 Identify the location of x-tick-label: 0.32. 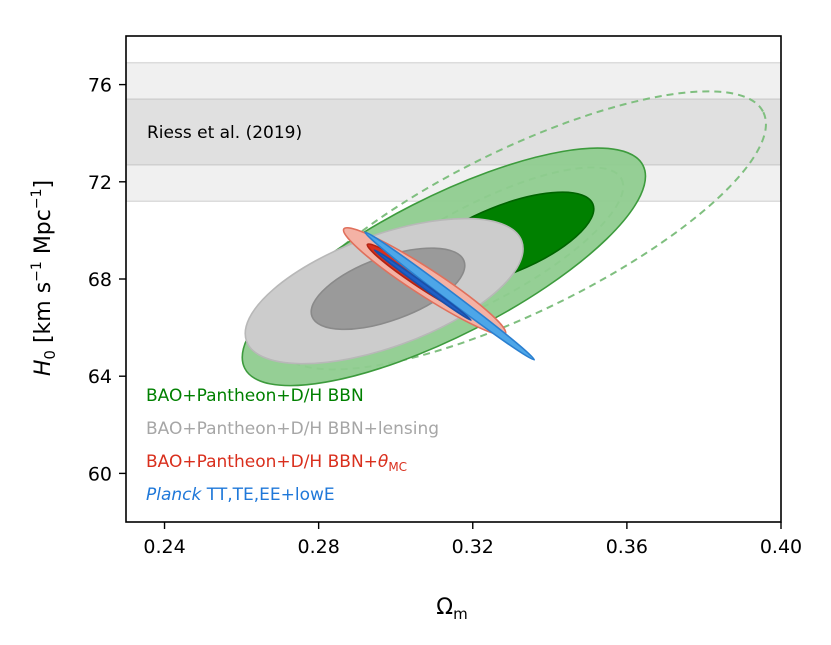
(473, 547).